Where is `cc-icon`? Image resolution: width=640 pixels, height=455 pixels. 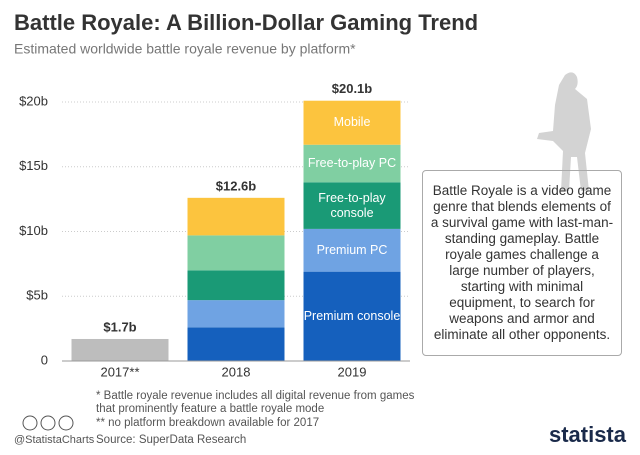 cc-icon is located at coordinates (30, 423).